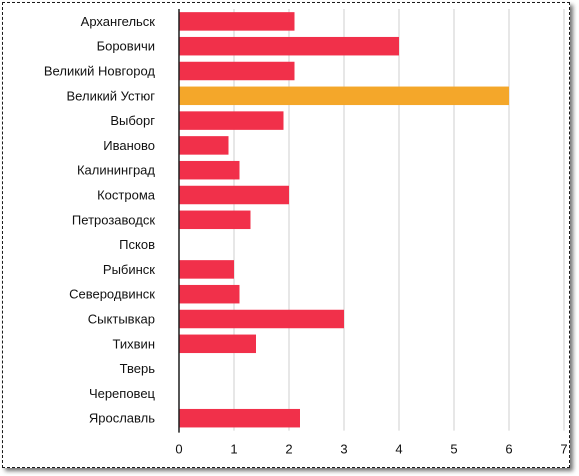 This screenshot has width=579, height=476. Describe the element at coordinates (134, 343) in the screenshot. I see `category-label: Тихвин` at that location.